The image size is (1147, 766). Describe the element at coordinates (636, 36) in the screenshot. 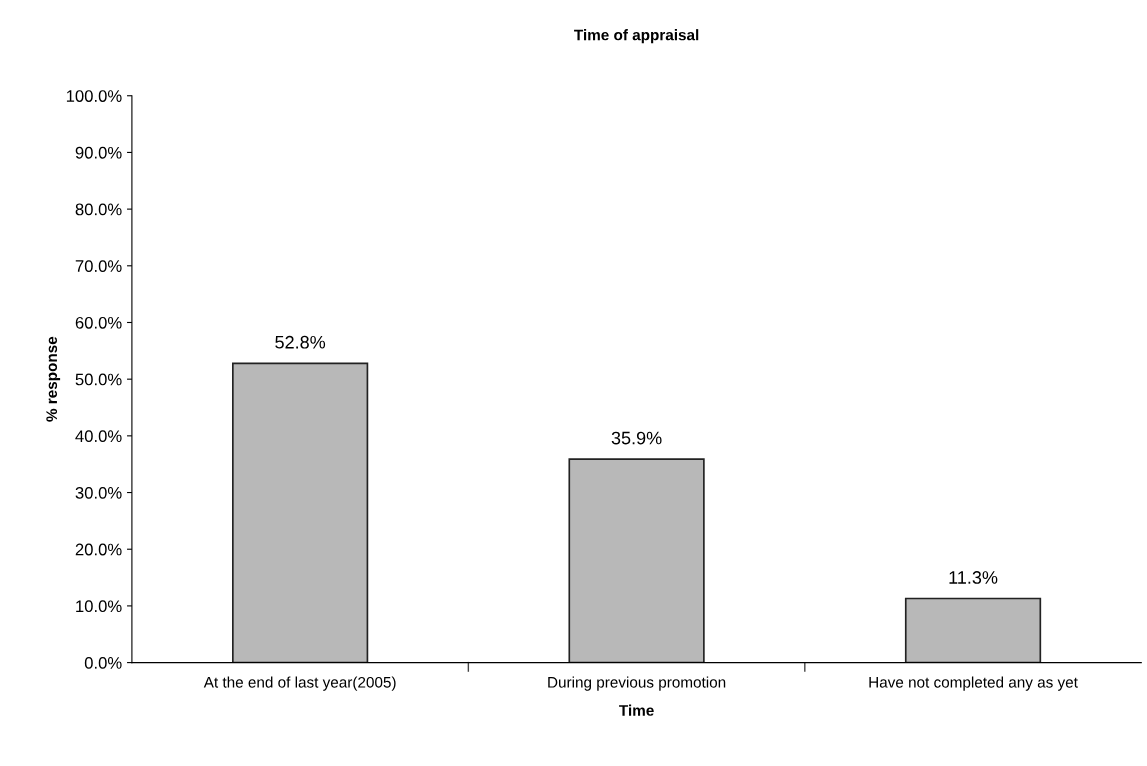

I see `chart-title: Time of appraisal` at that location.